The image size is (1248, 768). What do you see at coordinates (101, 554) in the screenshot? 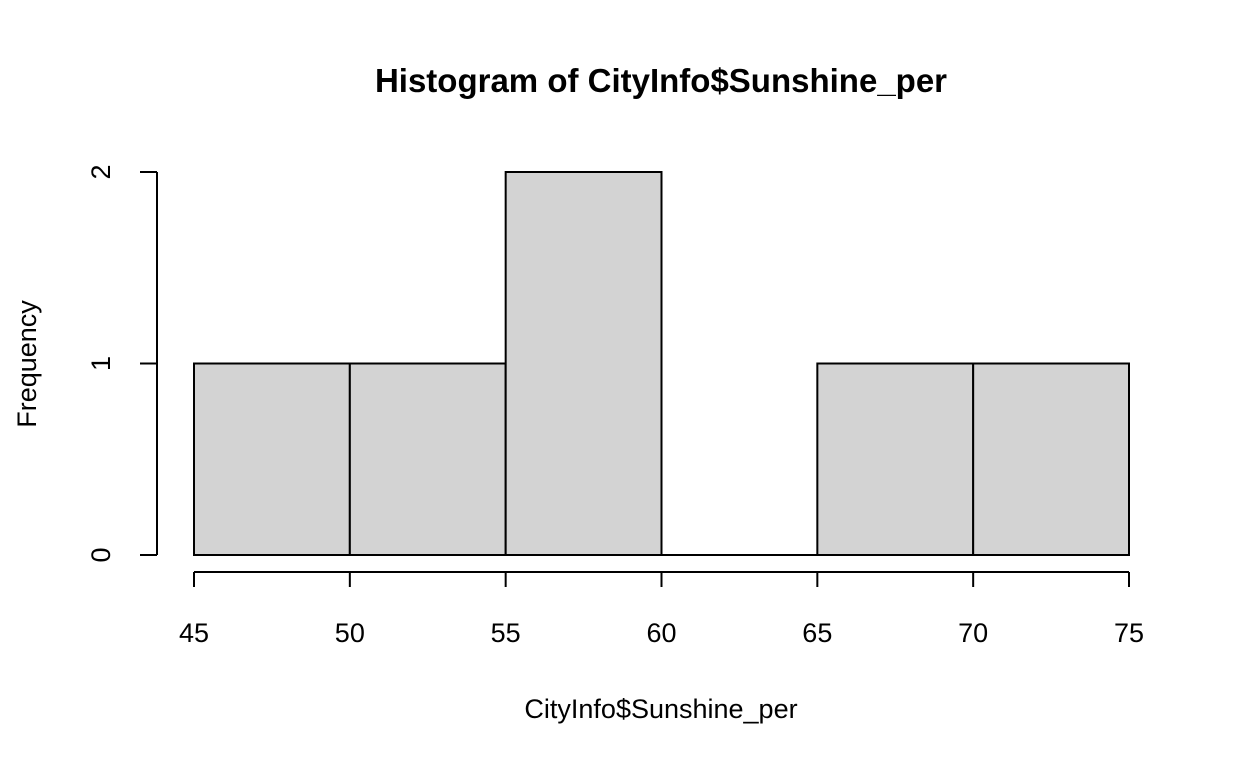
I see `y-tick-label: 0` at bounding box center [101, 554].